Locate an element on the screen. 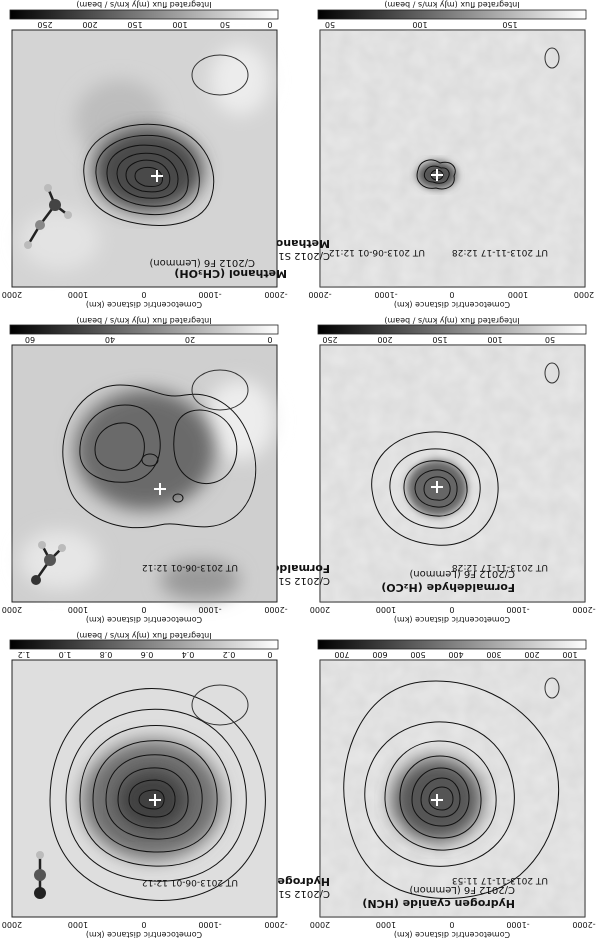 The width and height of the screenshot is (599, 945). emission-core is located at coordinates (435, 488).